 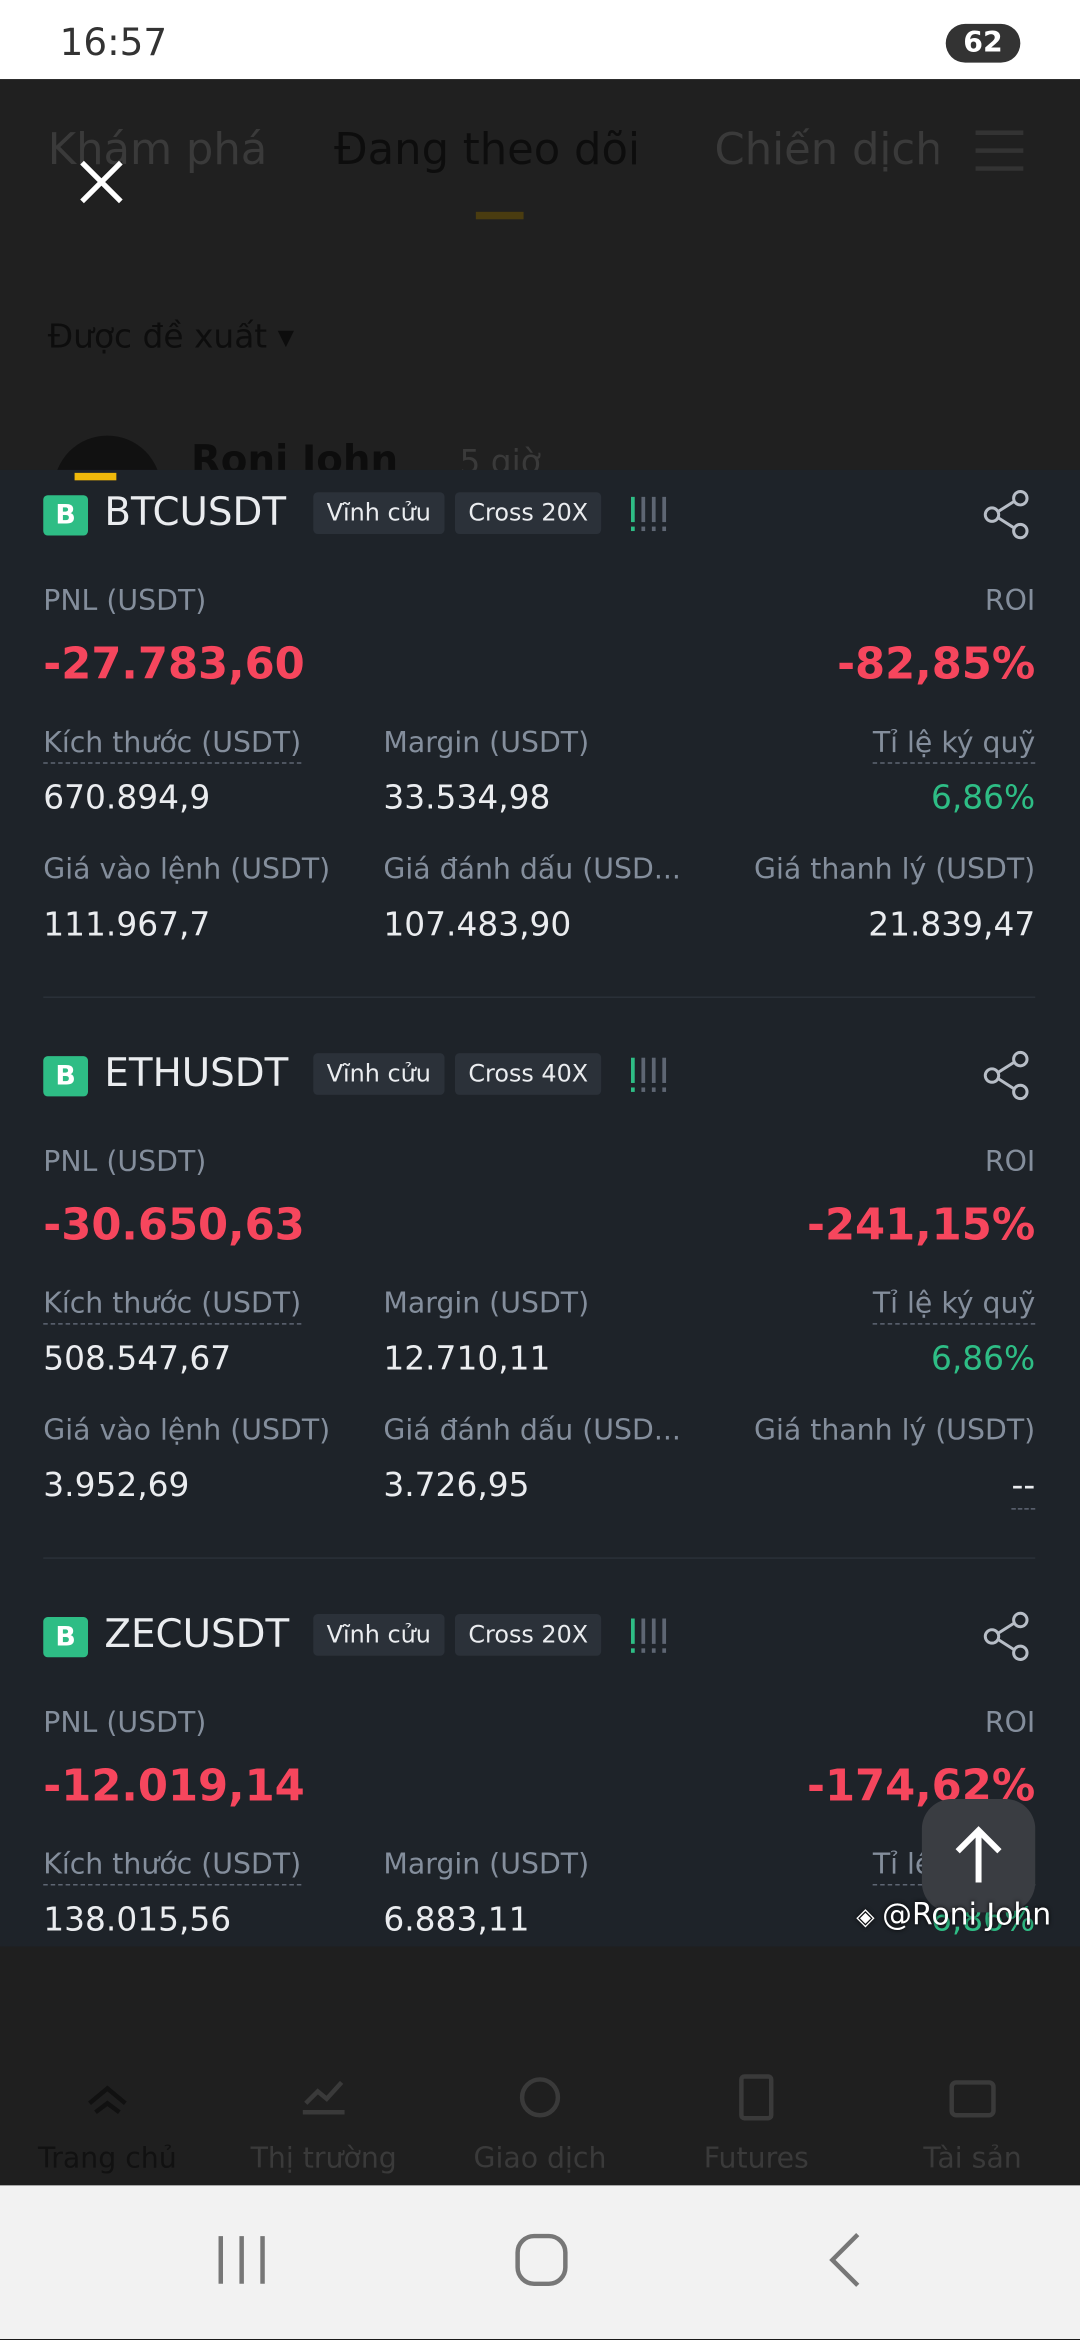 I want to click on nav-label: Trang chủ, so click(x=107, y=2158).